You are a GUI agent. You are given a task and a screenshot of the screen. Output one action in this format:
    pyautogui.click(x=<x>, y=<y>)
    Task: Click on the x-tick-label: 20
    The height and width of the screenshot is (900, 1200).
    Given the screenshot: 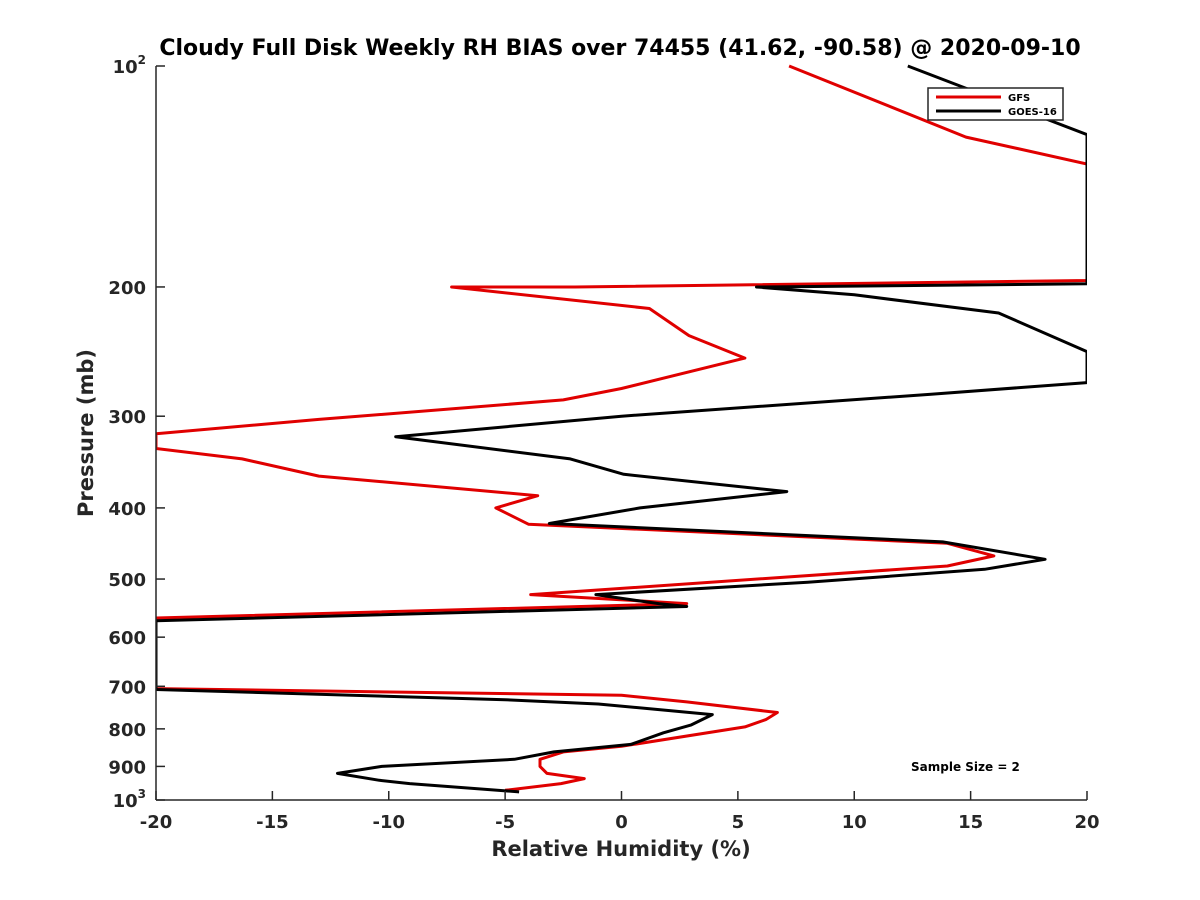 What is the action you would take?
    pyautogui.click(x=1086, y=822)
    